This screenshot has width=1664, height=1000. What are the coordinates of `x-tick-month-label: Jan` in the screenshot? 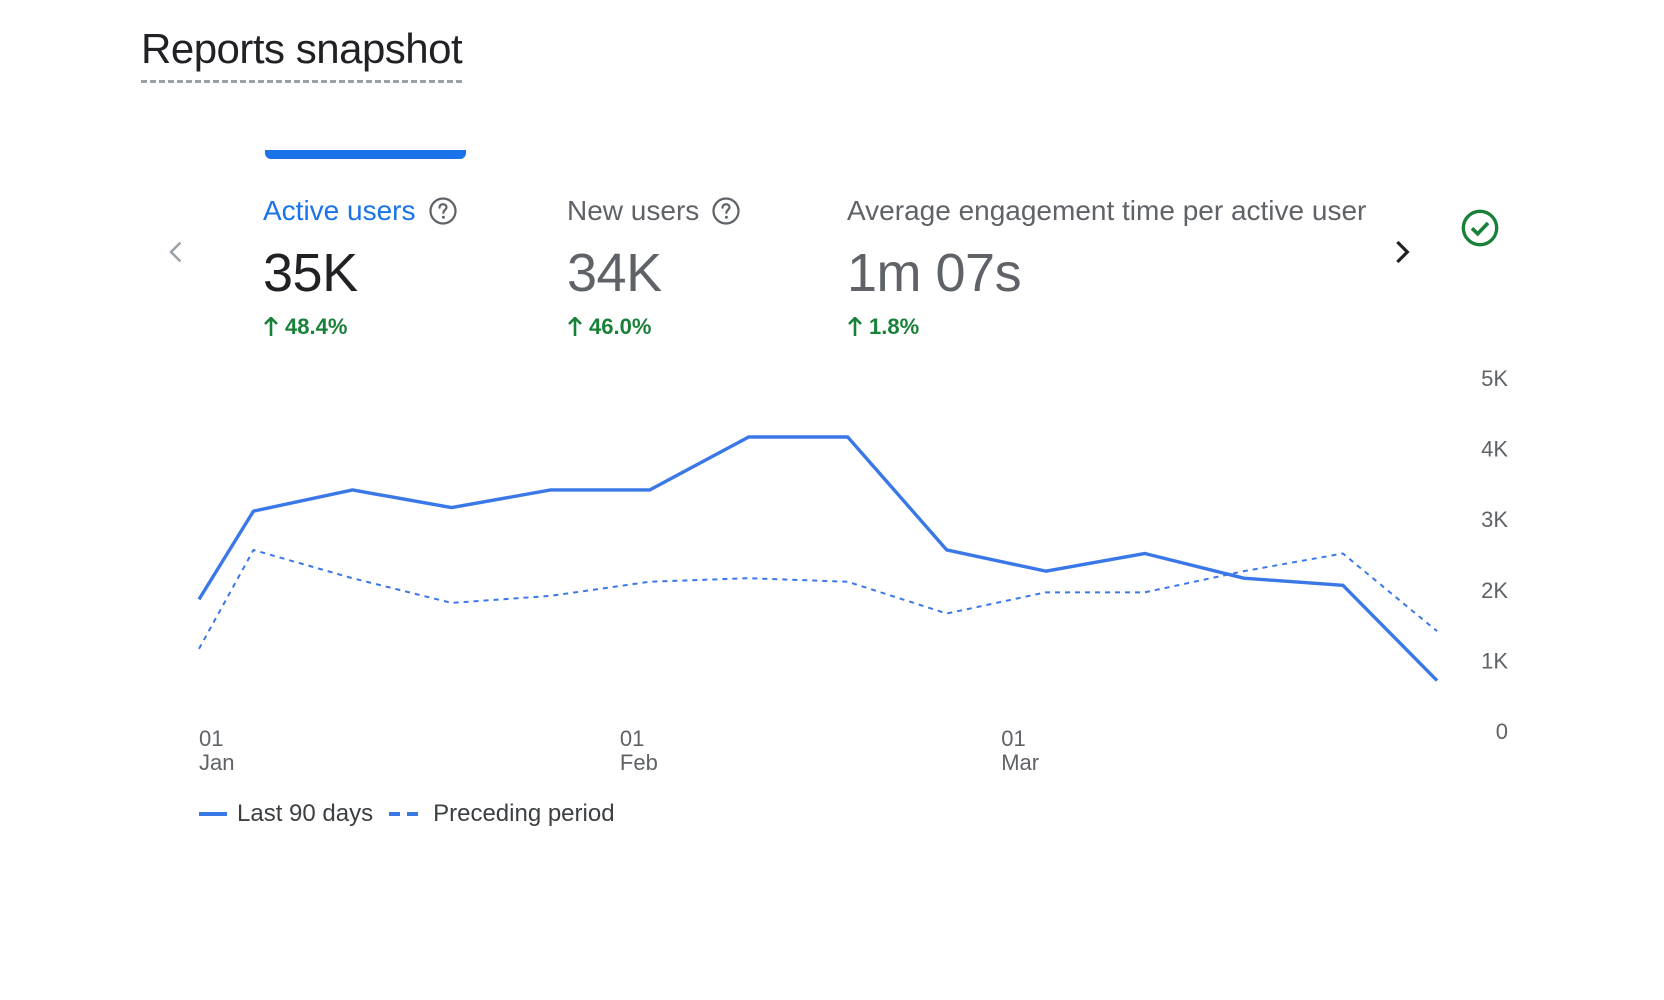 It's located at (216, 762).